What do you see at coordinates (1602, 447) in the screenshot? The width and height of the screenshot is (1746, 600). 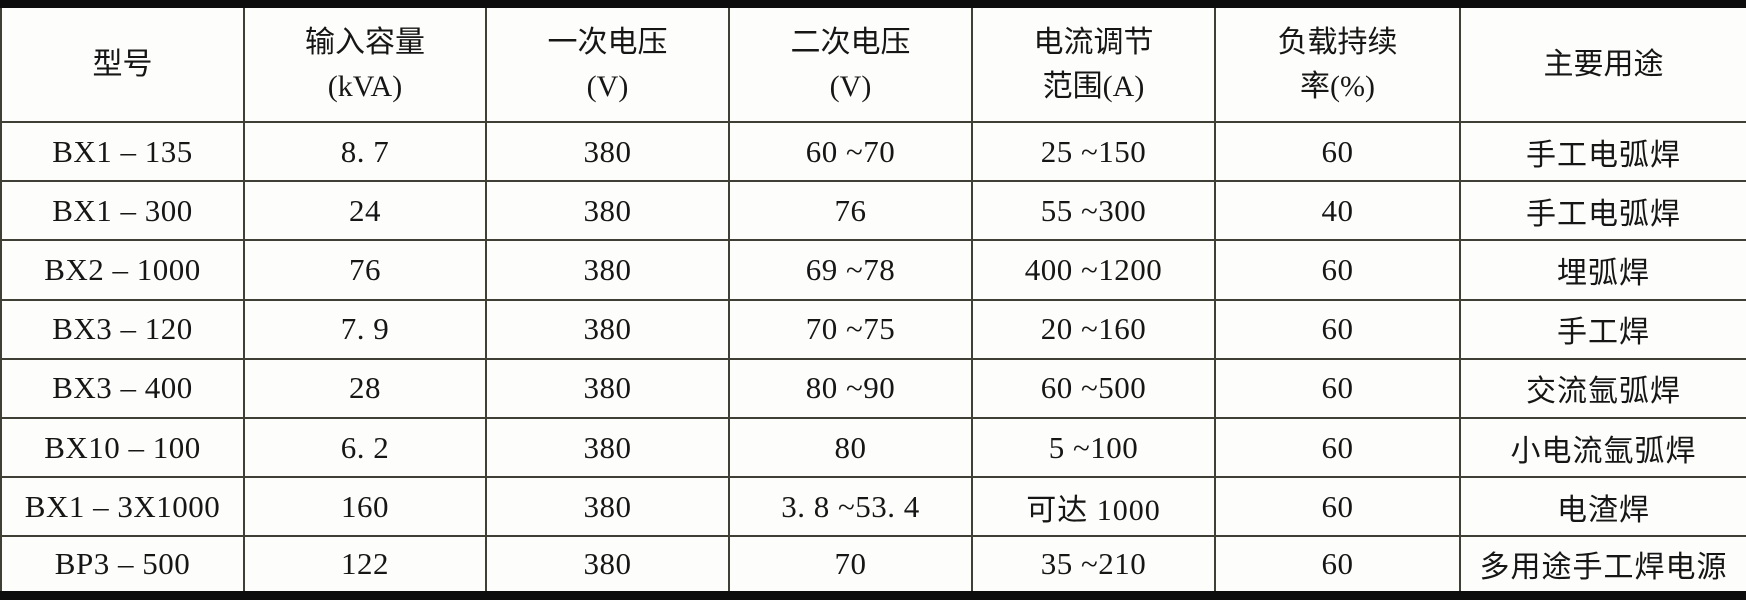 I see `cell-main-use: 小电流氩弧焊` at bounding box center [1602, 447].